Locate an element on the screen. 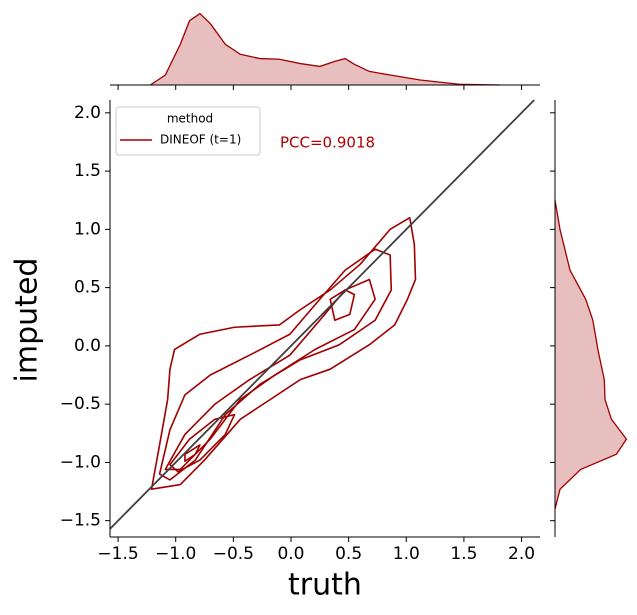  marginal-x-line is located at coordinates (324, 49).